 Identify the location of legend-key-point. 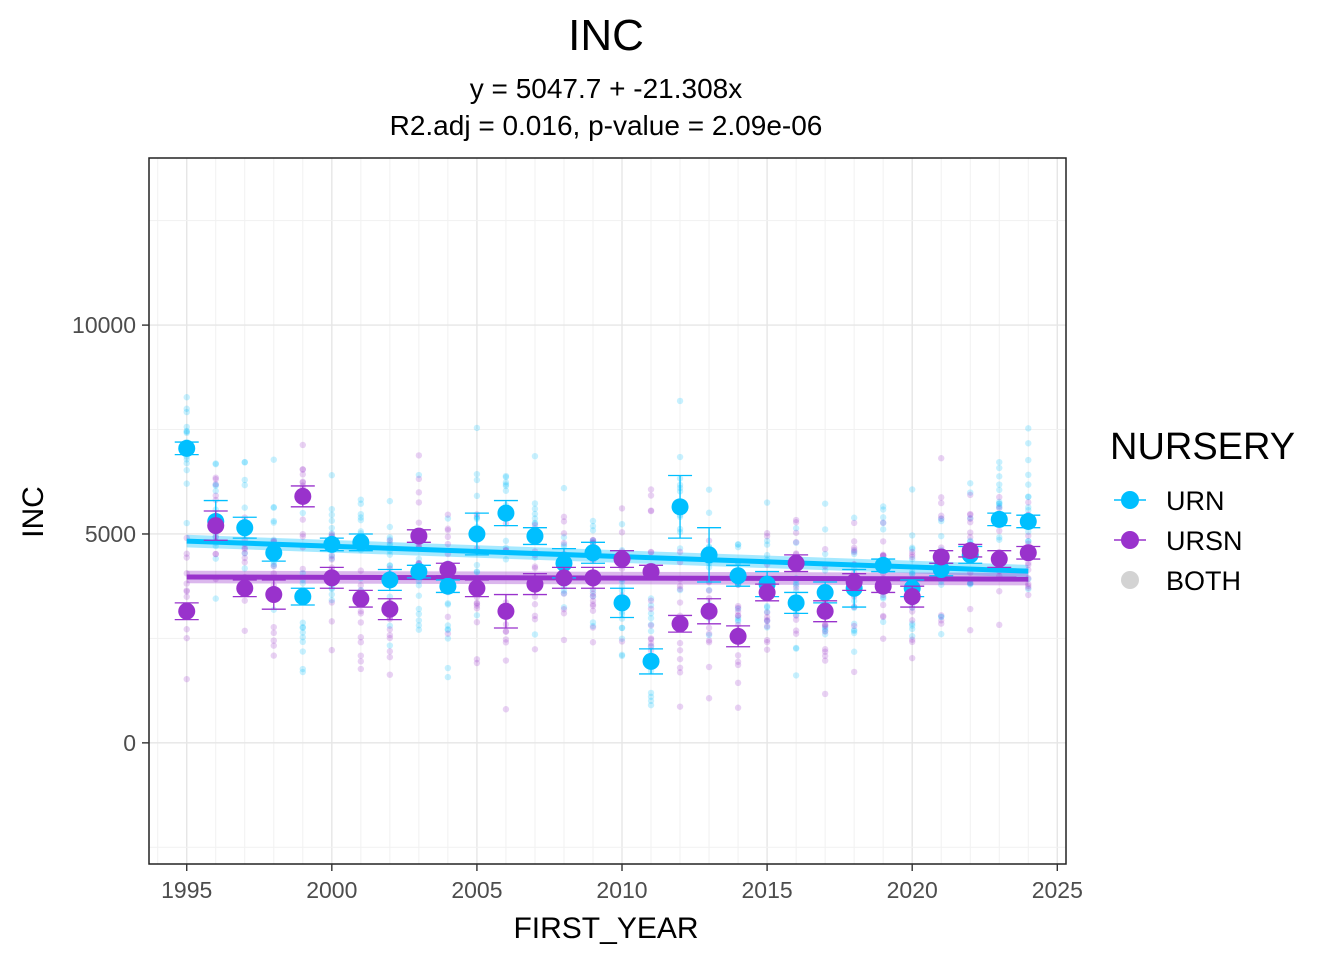
(1130, 540).